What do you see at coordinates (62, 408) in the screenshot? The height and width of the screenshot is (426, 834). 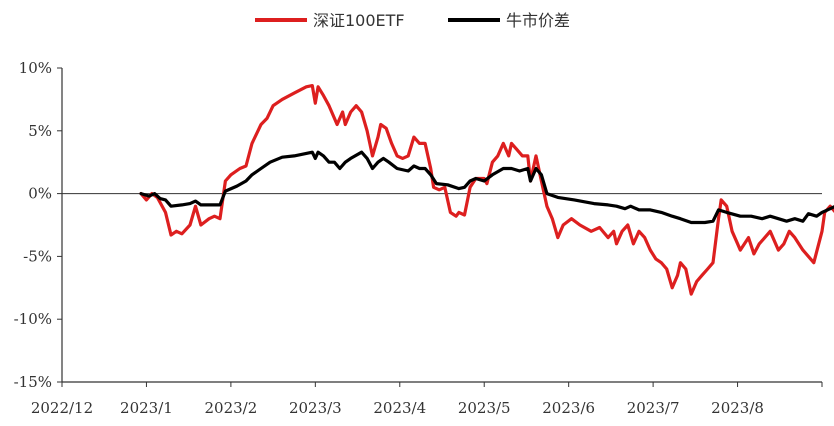 I see `x-tick-label: 2022/12` at bounding box center [62, 408].